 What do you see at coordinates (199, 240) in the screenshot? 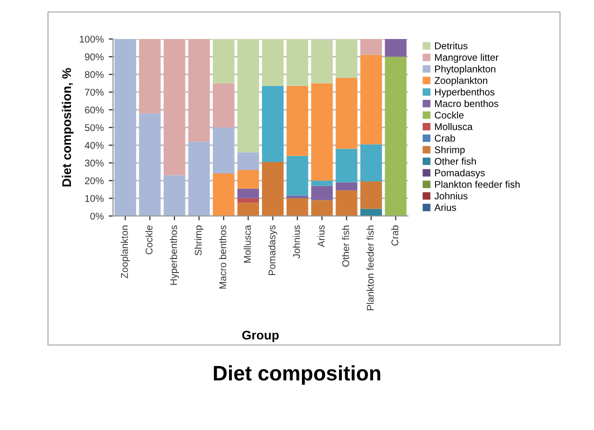
I see `x-tick-label: Shrimp` at bounding box center [199, 240].